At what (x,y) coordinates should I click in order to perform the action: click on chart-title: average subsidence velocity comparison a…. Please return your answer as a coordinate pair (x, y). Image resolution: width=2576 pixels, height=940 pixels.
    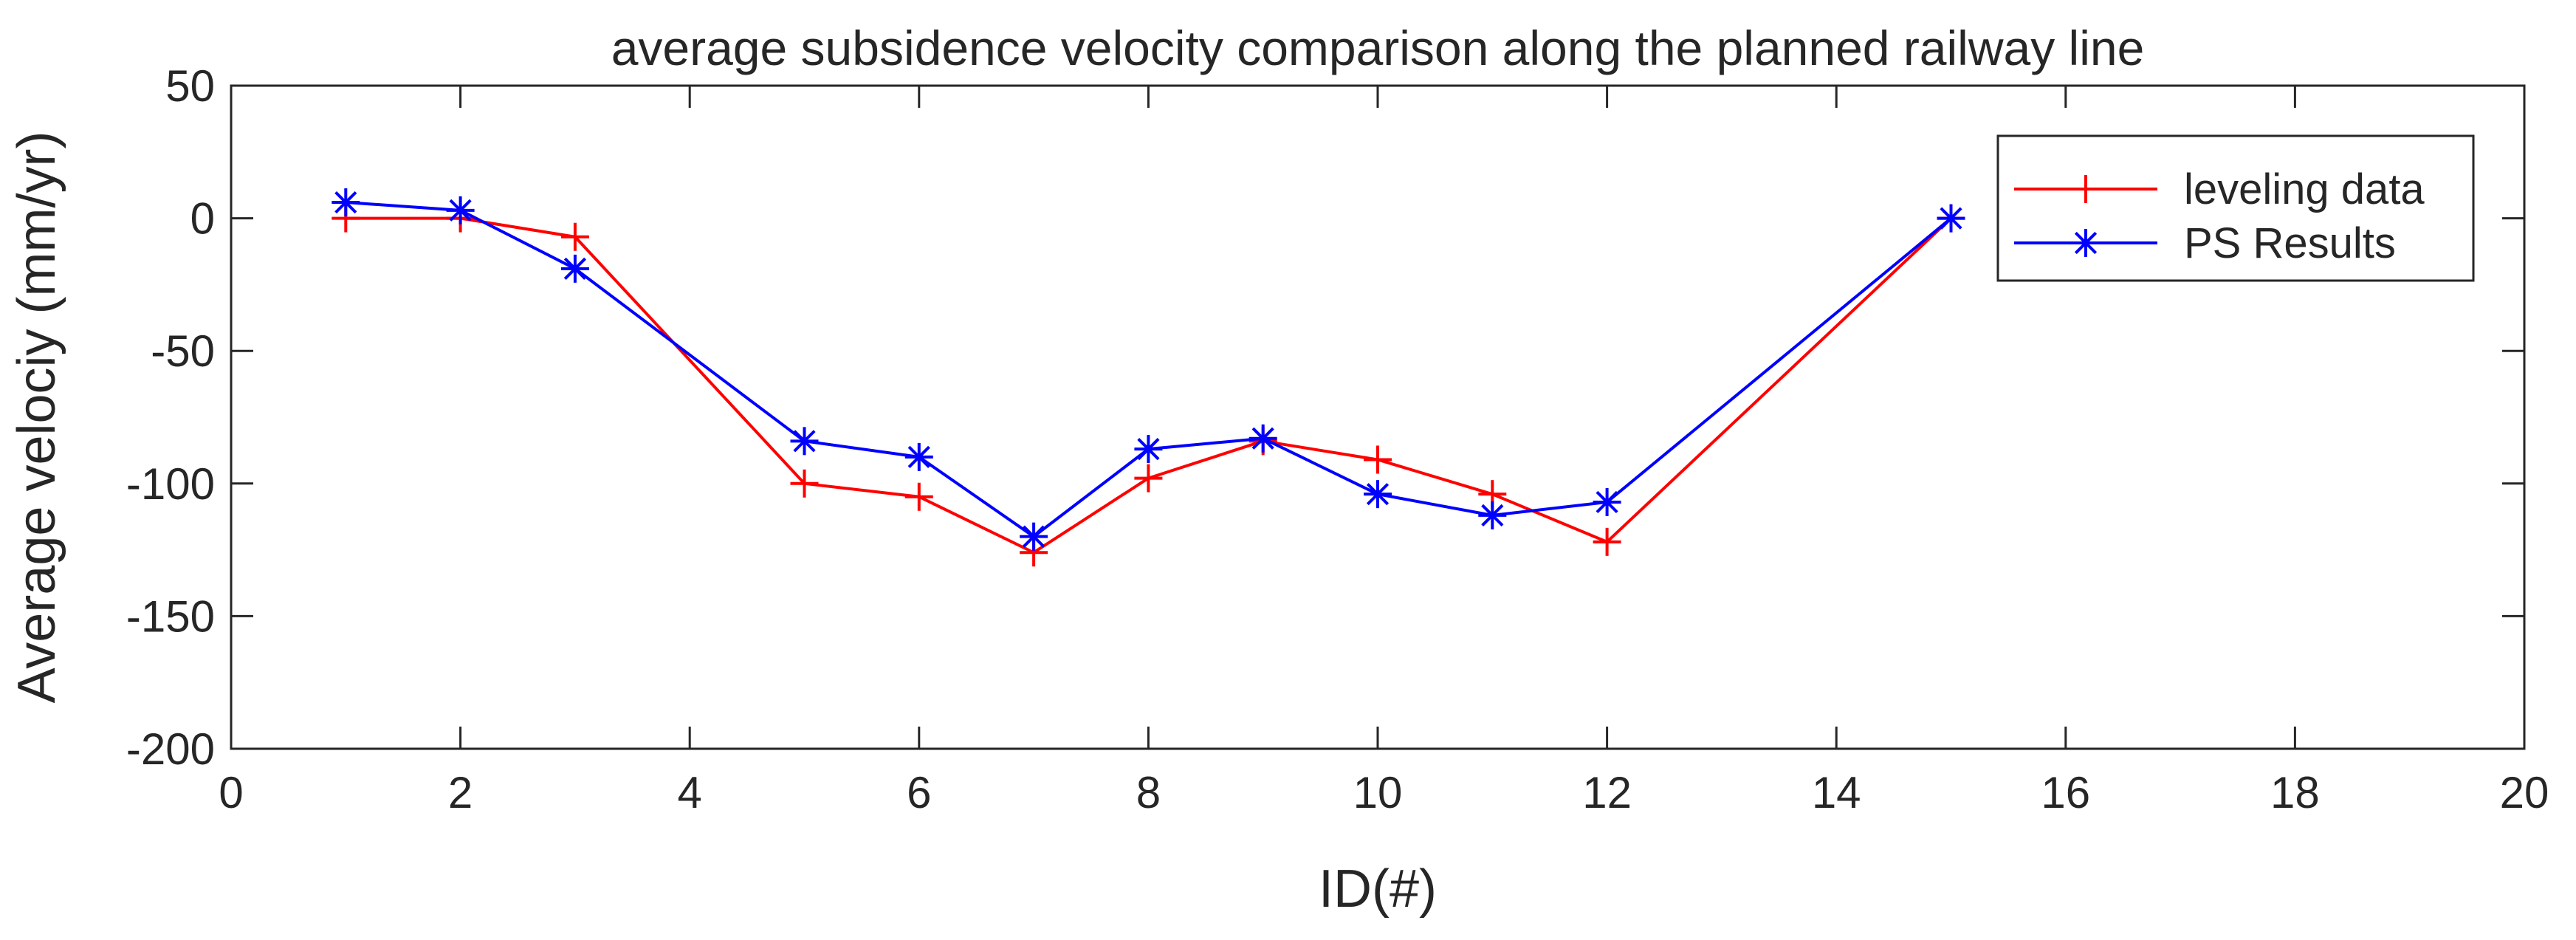
    Looking at the image, I should click on (1378, 48).